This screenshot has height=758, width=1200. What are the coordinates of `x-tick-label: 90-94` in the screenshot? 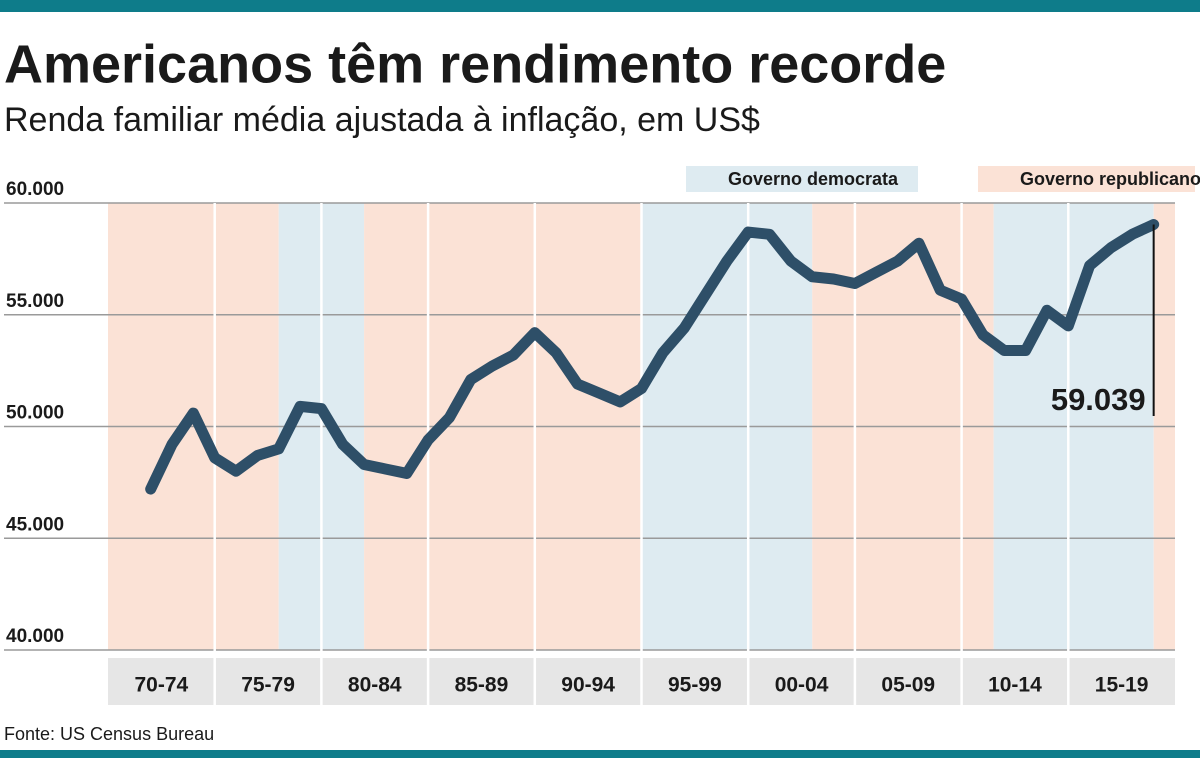 It's located at (588, 685).